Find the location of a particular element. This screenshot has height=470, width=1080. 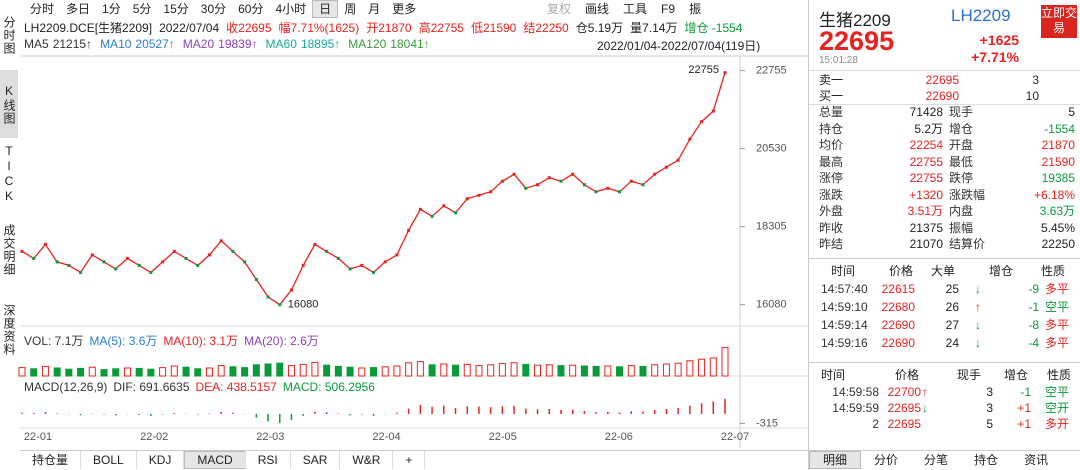

tool-tab: 60分 is located at coordinates (251, 9).